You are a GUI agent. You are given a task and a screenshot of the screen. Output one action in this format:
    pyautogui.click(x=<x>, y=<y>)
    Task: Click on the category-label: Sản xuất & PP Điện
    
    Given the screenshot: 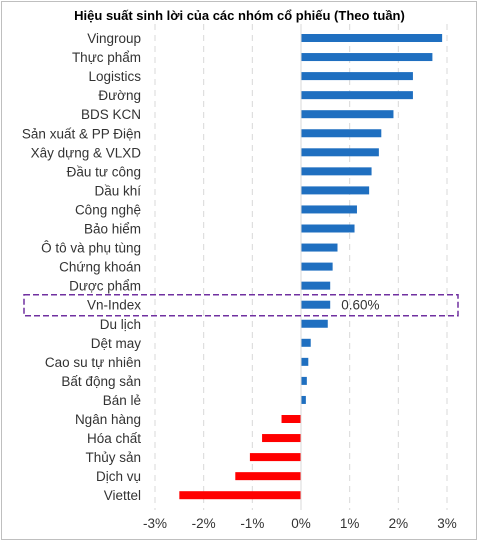 What is the action you would take?
    pyautogui.click(x=81, y=133)
    